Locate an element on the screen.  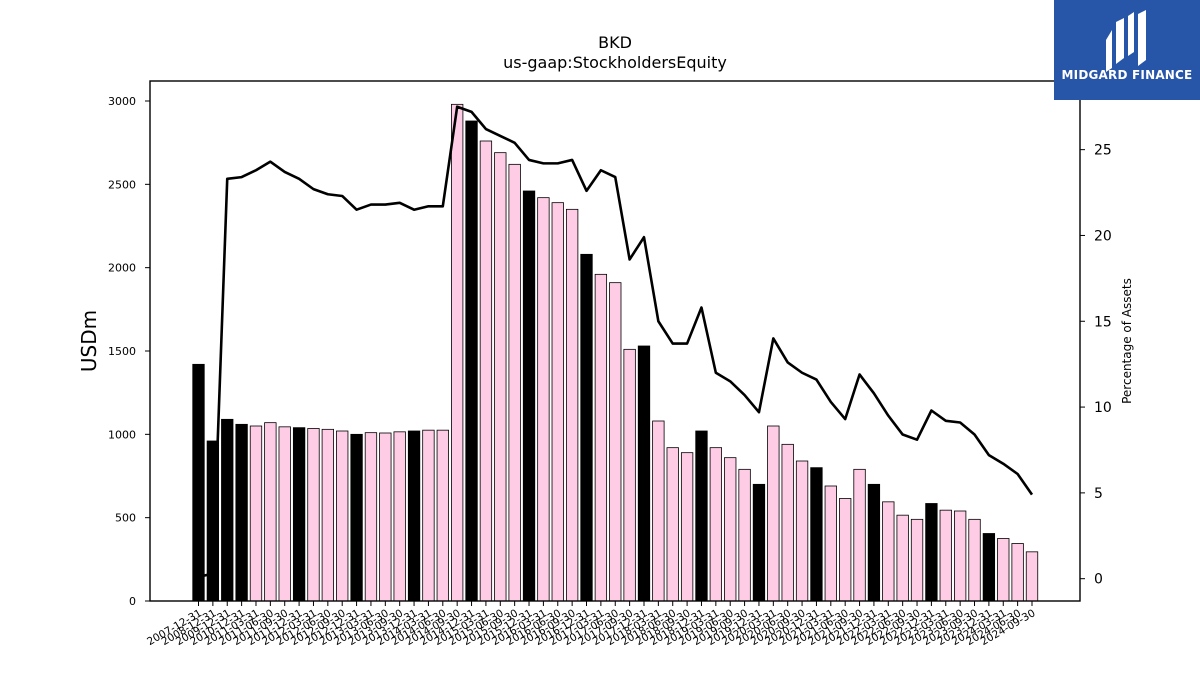
y2-tick-label-15: 15 is located at coordinates (1103, 322).